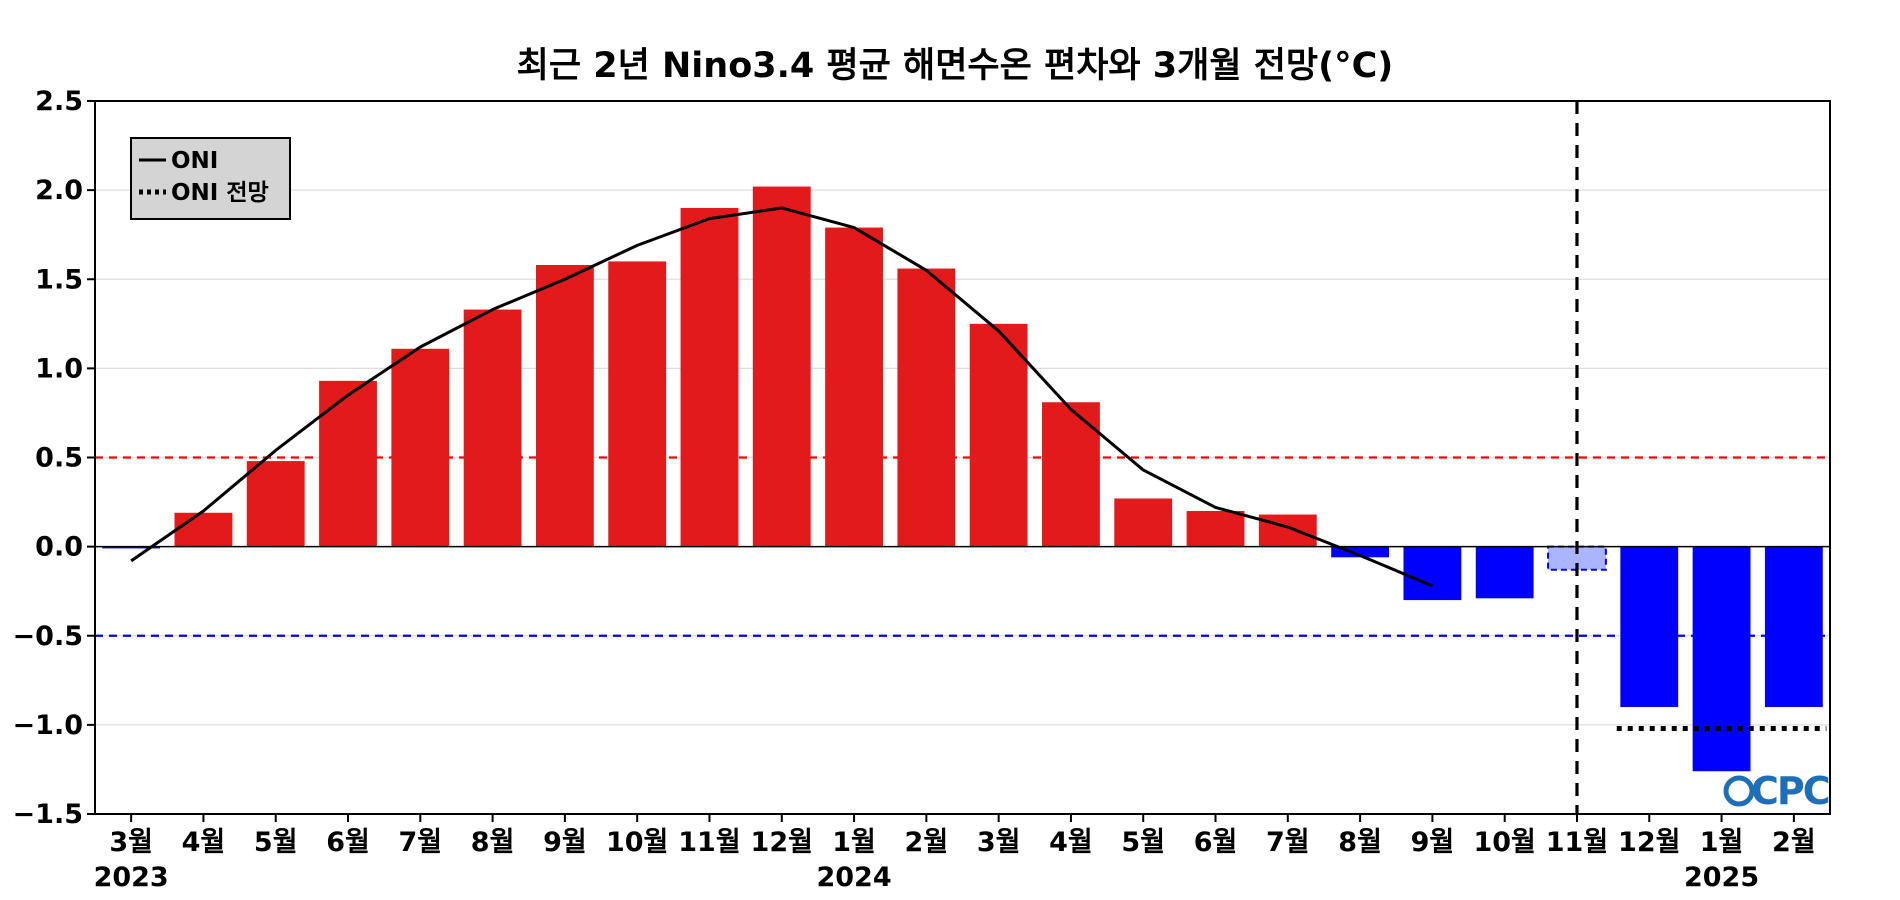  Describe the element at coordinates (853, 877) in the screenshot. I see `year-label: 2024` at that location.